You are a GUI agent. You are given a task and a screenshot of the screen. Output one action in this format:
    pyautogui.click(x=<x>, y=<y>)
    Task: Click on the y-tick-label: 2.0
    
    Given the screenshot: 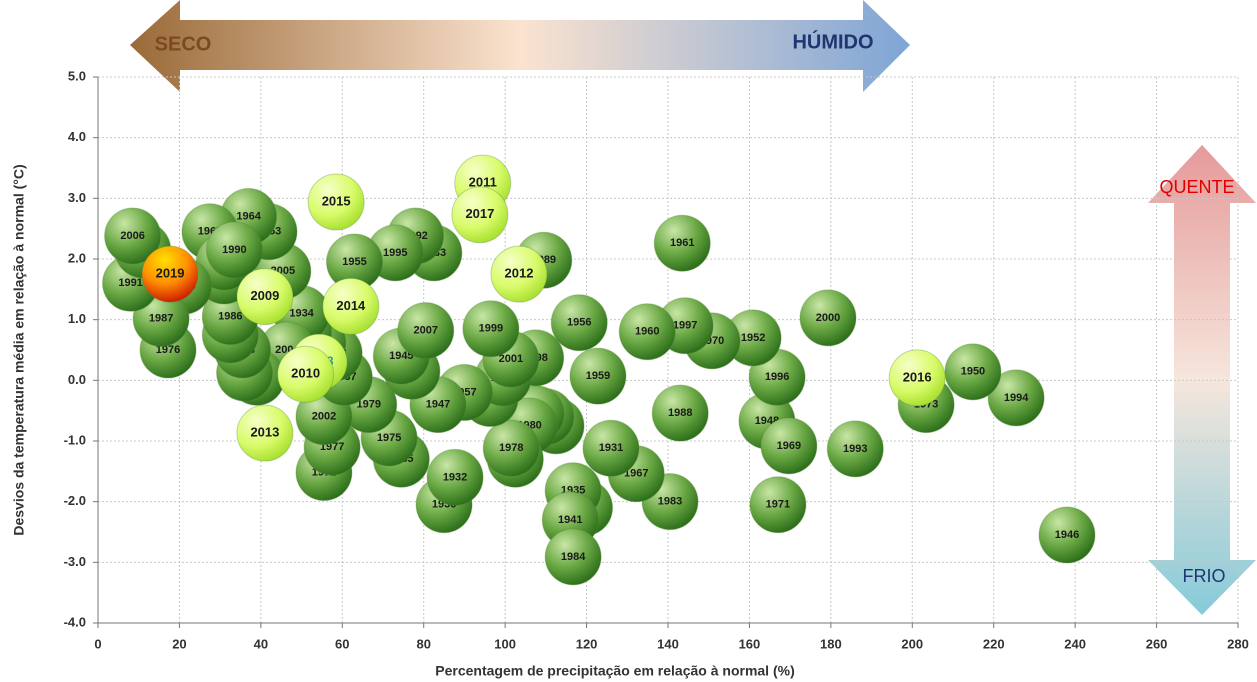 What is the action you would take?
    pyautogui.click(x=77, y=257)
    